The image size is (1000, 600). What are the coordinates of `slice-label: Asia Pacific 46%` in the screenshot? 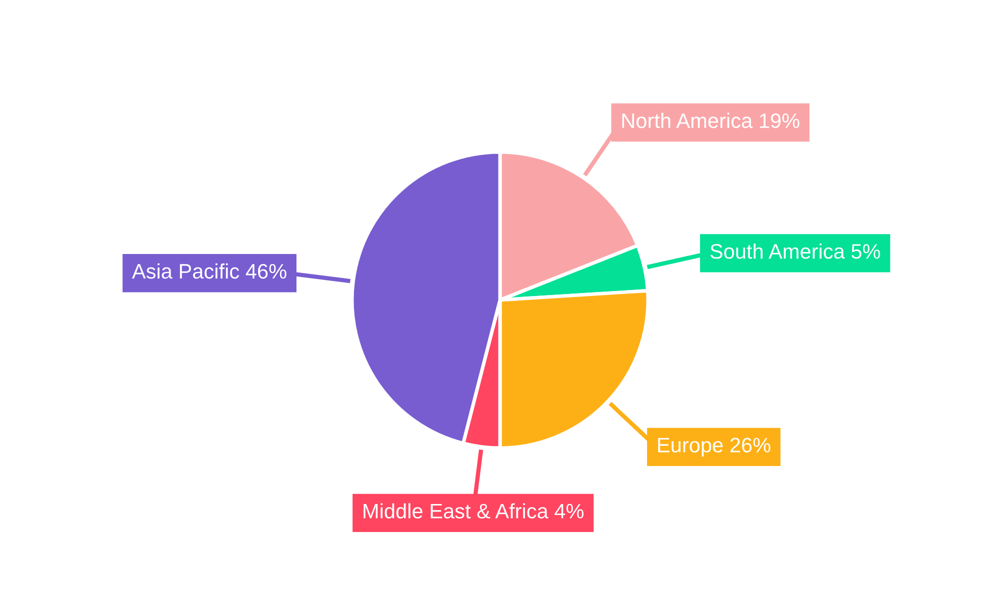 It's located at (209, 271).